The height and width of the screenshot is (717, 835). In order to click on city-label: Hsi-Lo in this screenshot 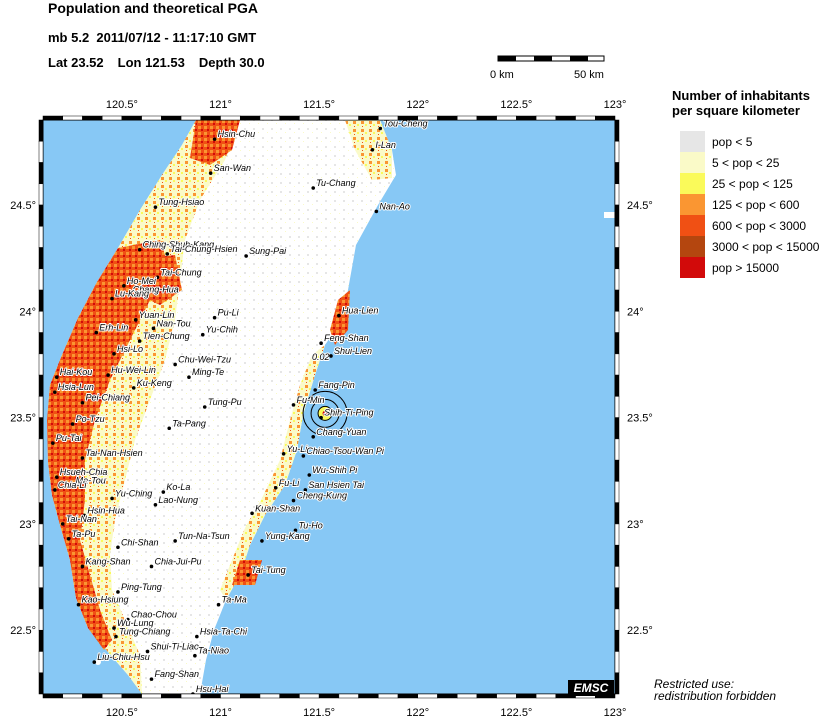, I will do `click(130, 349)`.